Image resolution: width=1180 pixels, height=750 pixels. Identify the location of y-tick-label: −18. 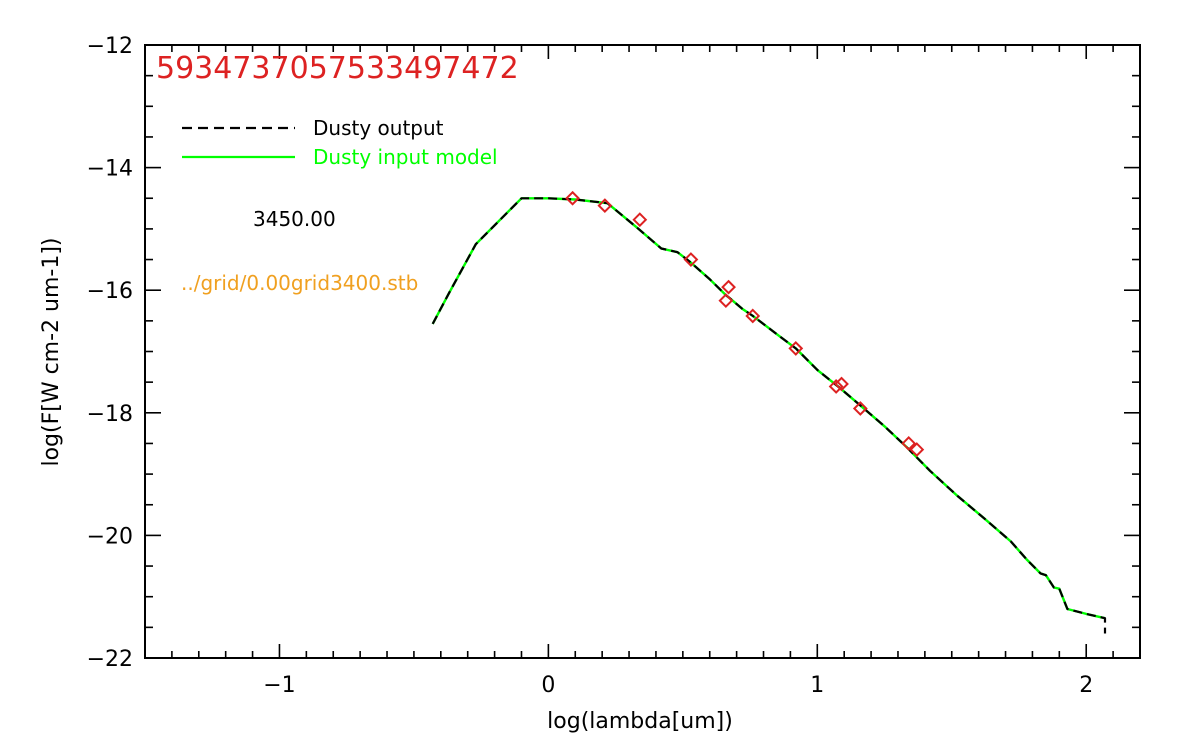
(110, 414).